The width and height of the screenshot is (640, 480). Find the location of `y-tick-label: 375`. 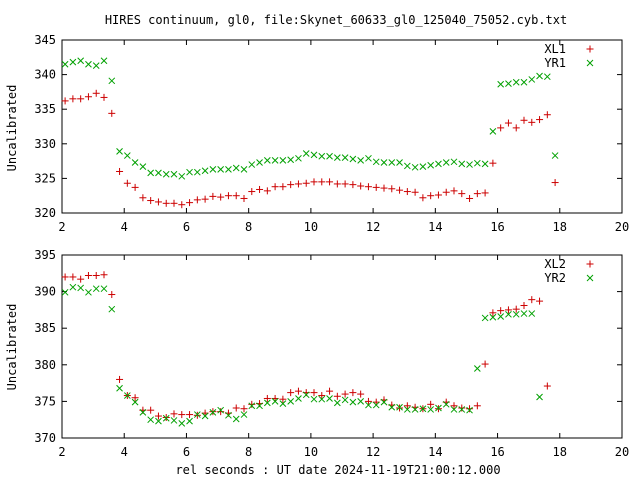

y-tick-label: 375 is located at coordinates (45, 401).